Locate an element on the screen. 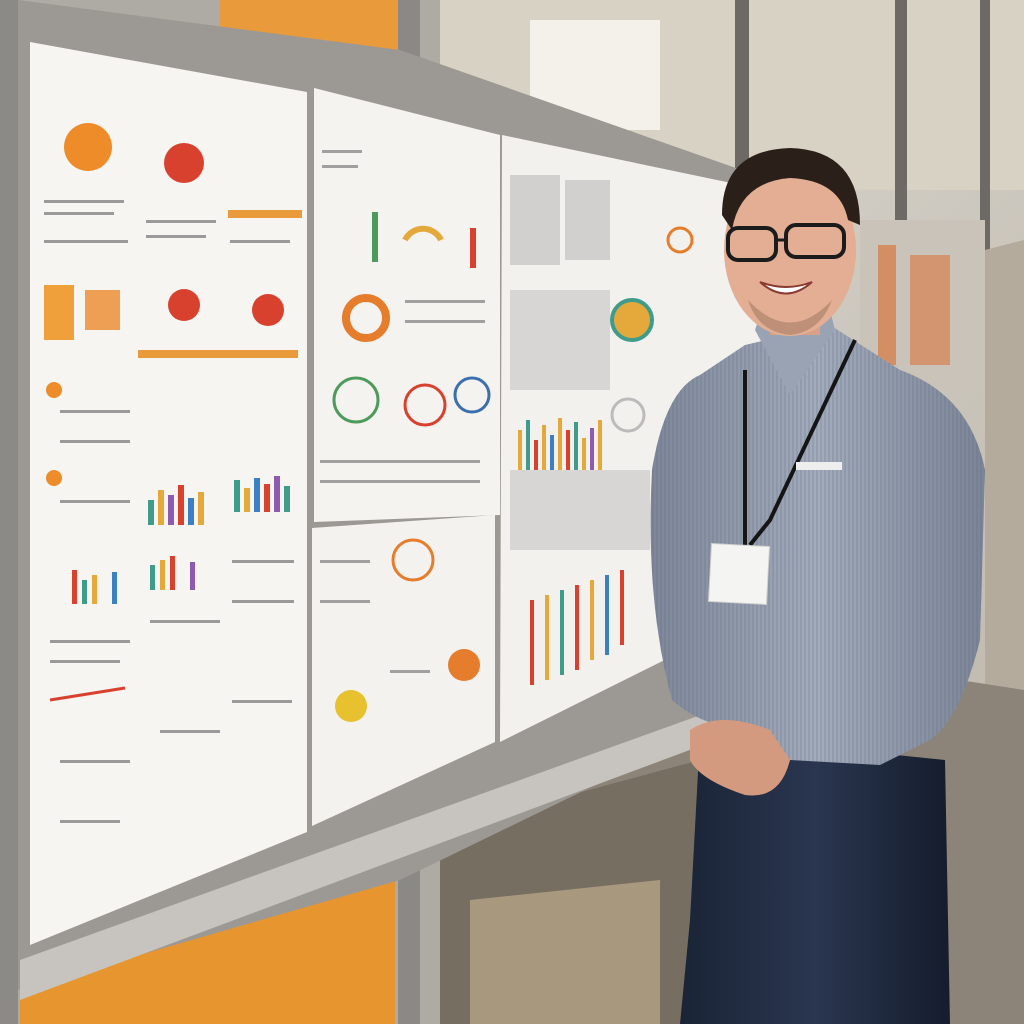 The image size is (1024, 1024). shirt-stripes is located at coordinates (817, 545).